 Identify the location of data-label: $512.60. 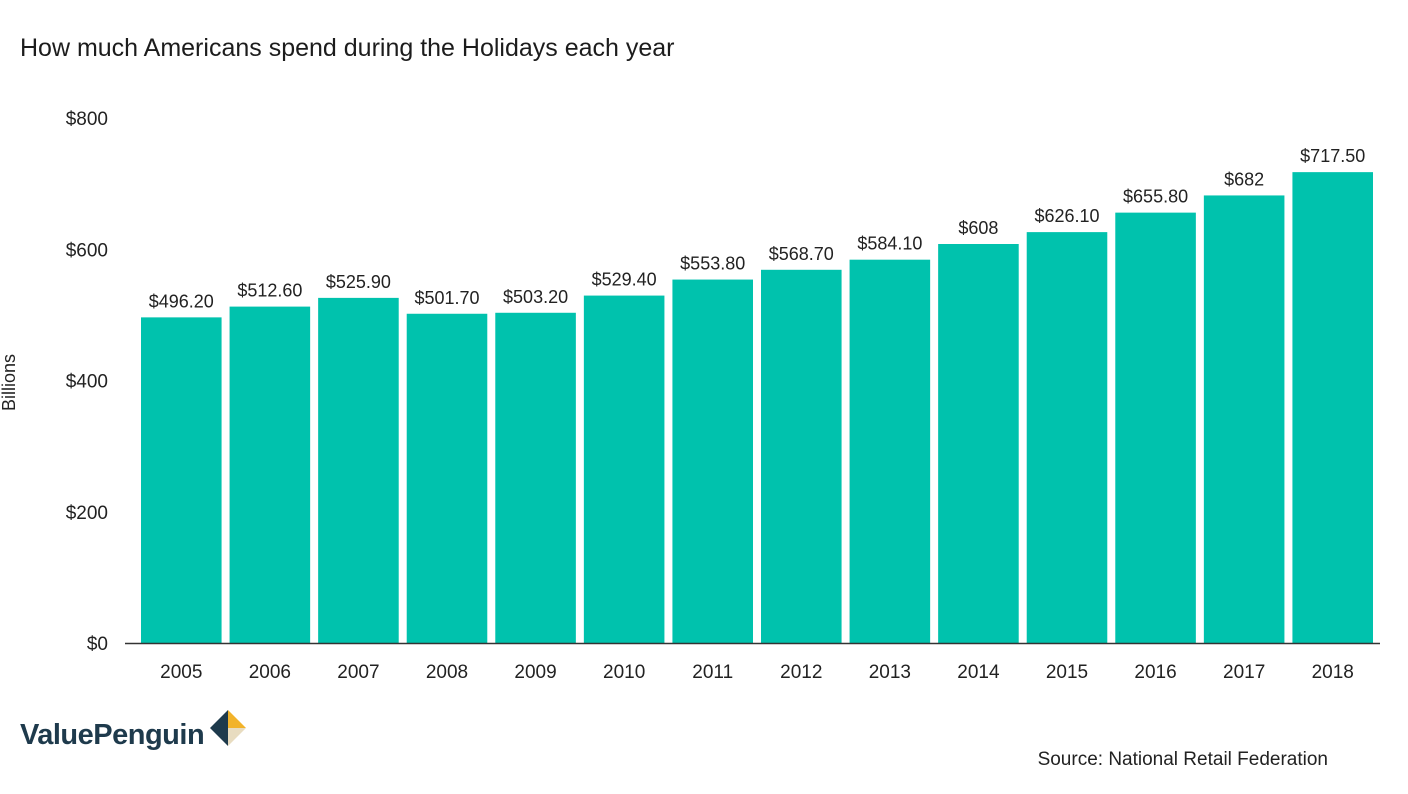
(269, 291).